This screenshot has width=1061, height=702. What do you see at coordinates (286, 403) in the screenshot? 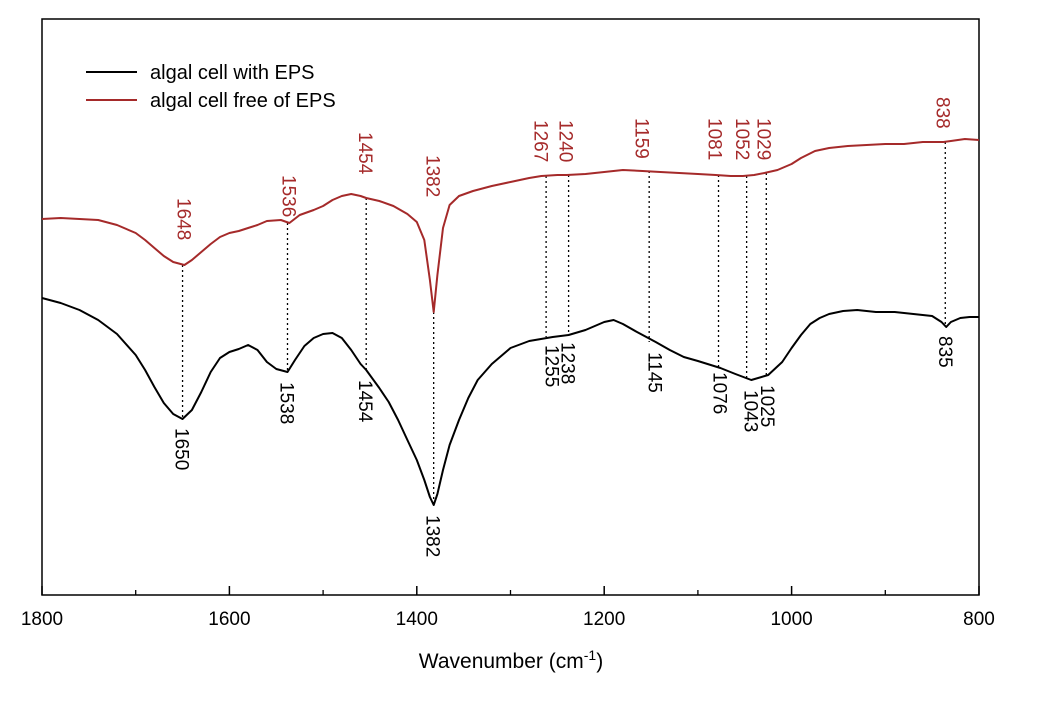
I see `peak-label: 1538` at bounding box center [286, 403].